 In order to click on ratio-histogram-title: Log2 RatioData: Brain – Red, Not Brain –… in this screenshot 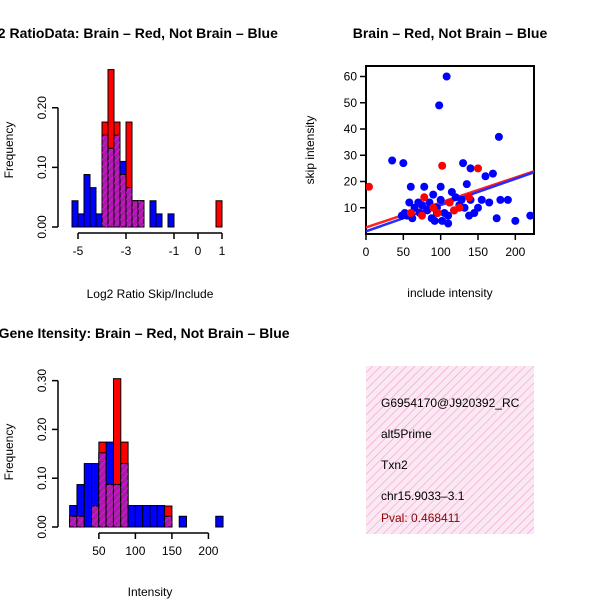, I will do `click(139, 33)`.